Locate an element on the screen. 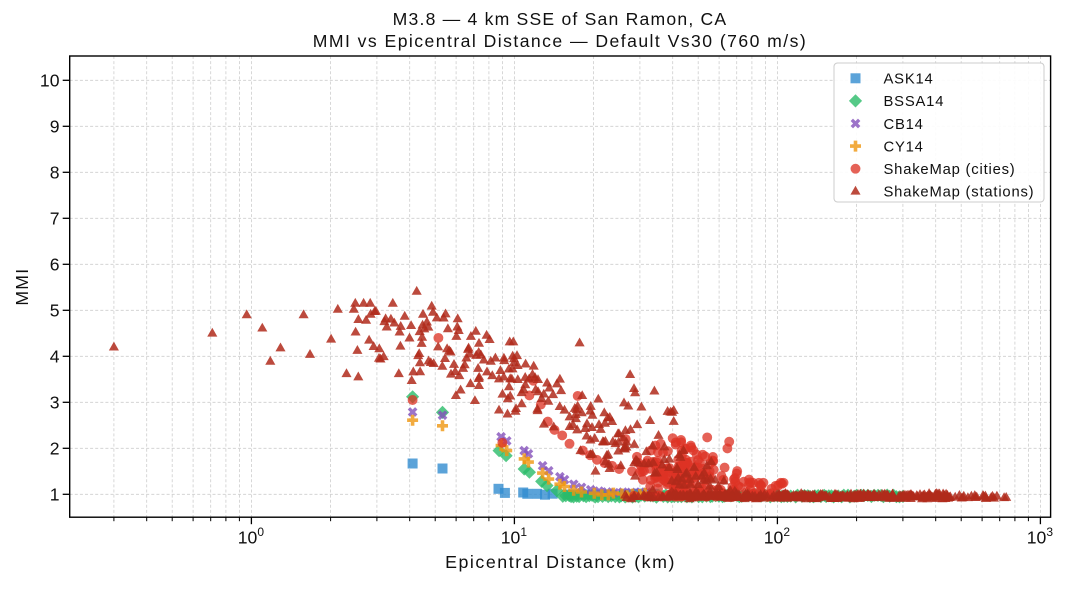 The image size is (1066, 590). svg-text: 6 is located at coordinates (55, 265).